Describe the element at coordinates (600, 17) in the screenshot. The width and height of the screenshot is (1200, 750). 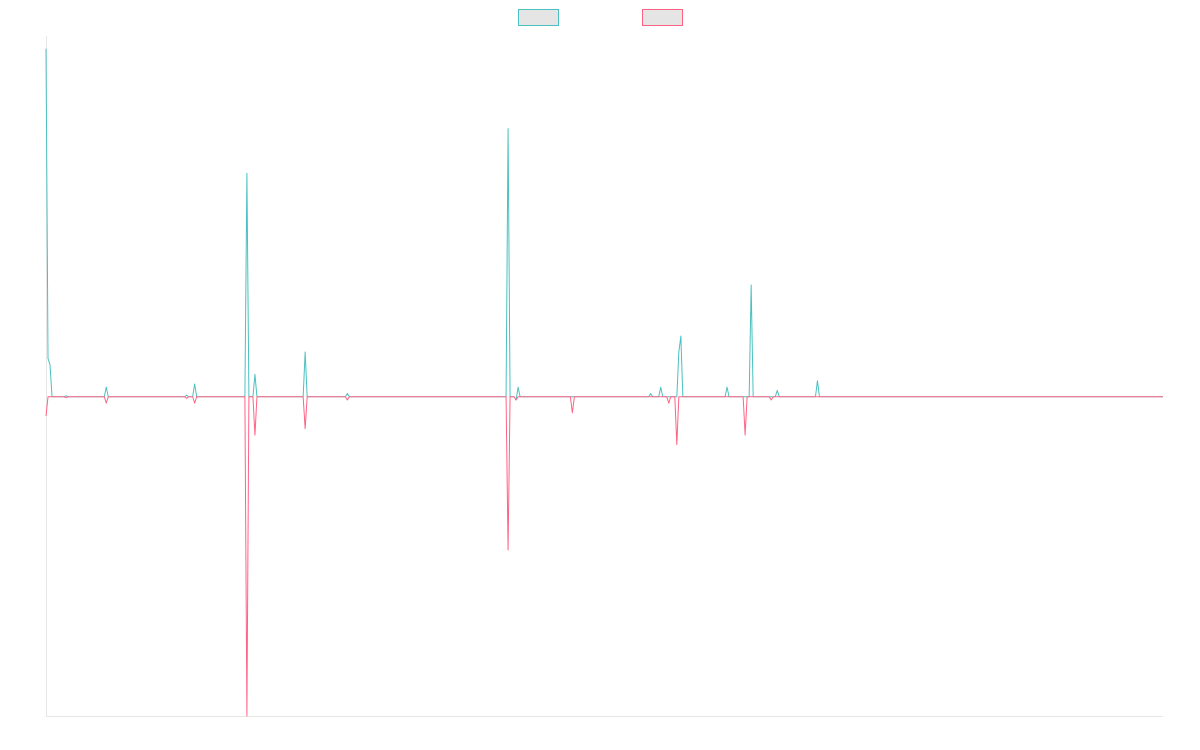
I see `legend` at that location.